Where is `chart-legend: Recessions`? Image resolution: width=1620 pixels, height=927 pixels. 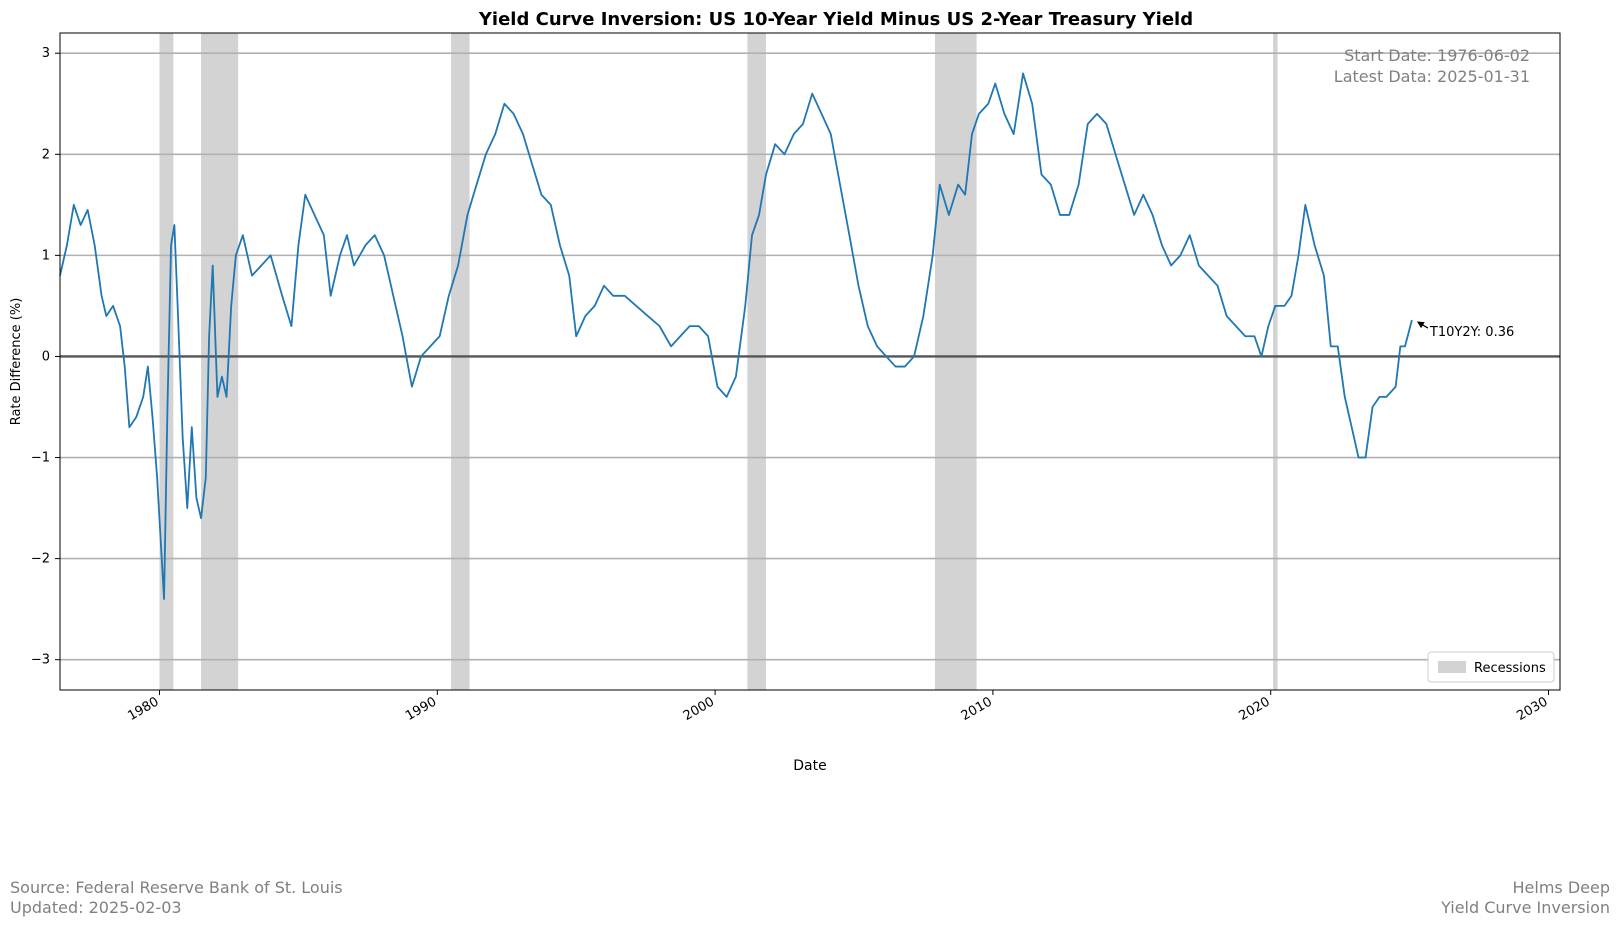 chart-legend: Recessions is located at coordinates (1491, 667).